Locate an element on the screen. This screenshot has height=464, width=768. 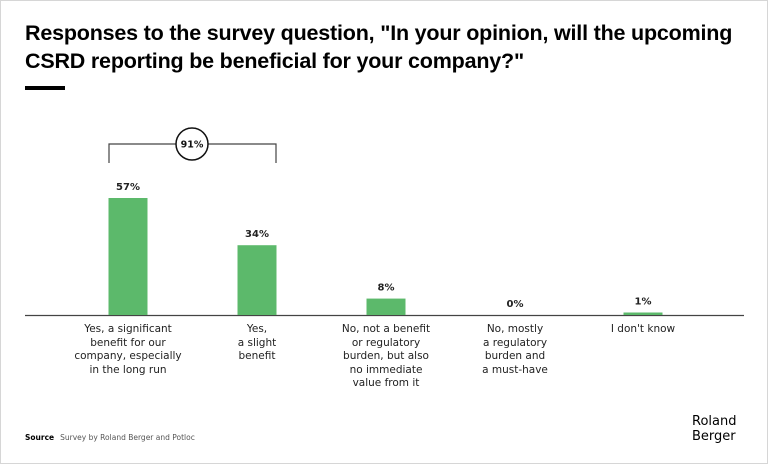
source-note: Source Survey by Roland Berger and Potloc is located at coordinates (110, 437).